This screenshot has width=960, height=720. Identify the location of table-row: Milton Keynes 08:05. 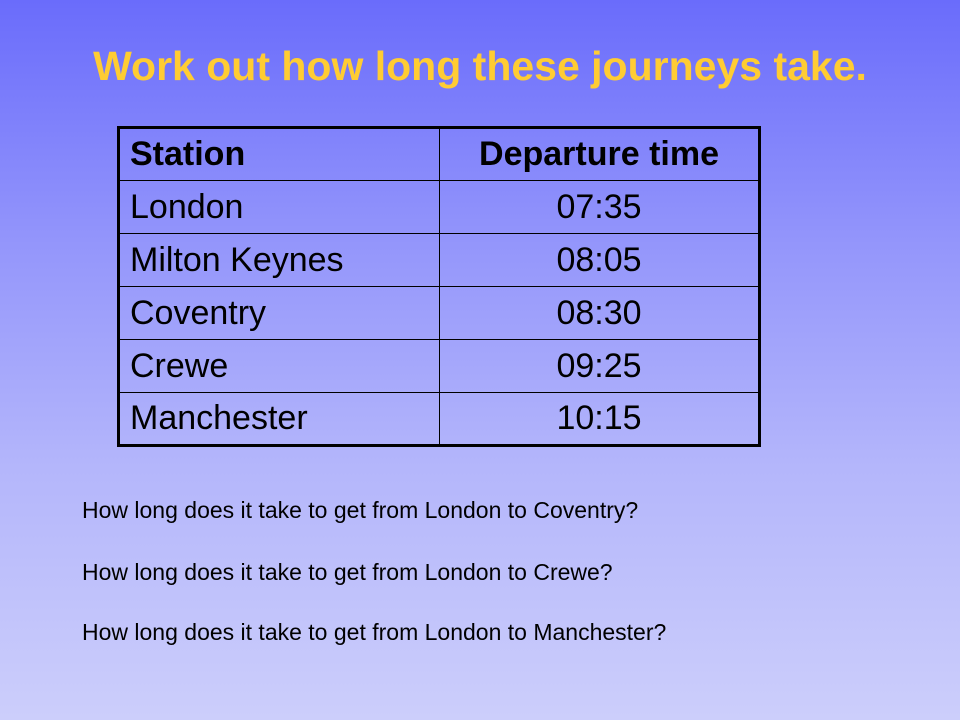
(439, 260).